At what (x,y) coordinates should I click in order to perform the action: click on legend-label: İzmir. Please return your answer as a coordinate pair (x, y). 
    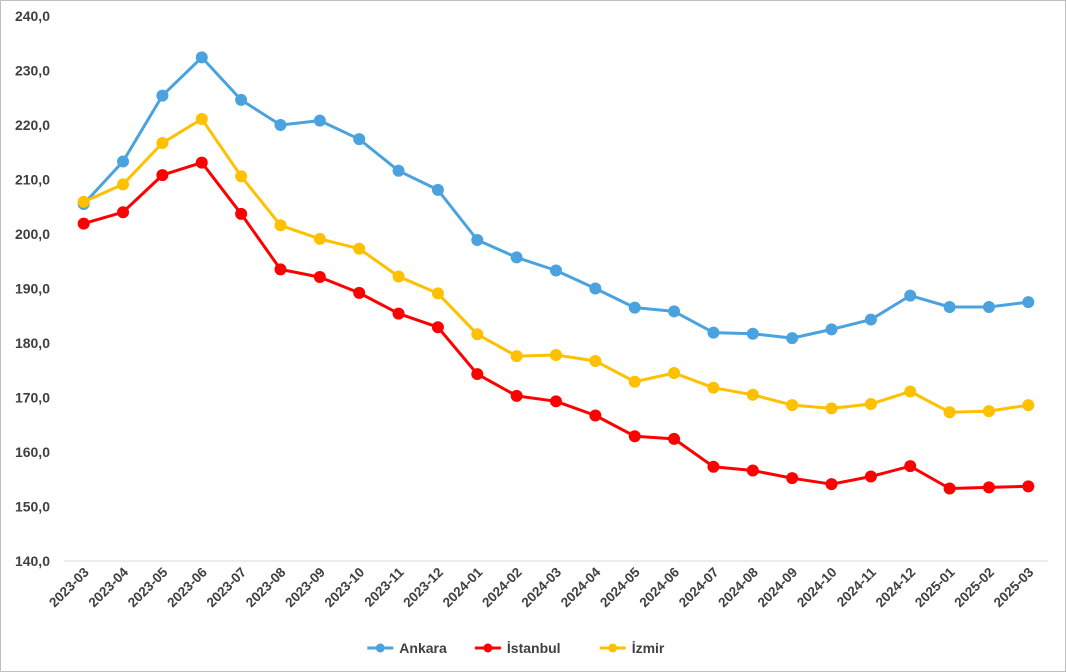
    Looking at the image, I should click on (648, 648).